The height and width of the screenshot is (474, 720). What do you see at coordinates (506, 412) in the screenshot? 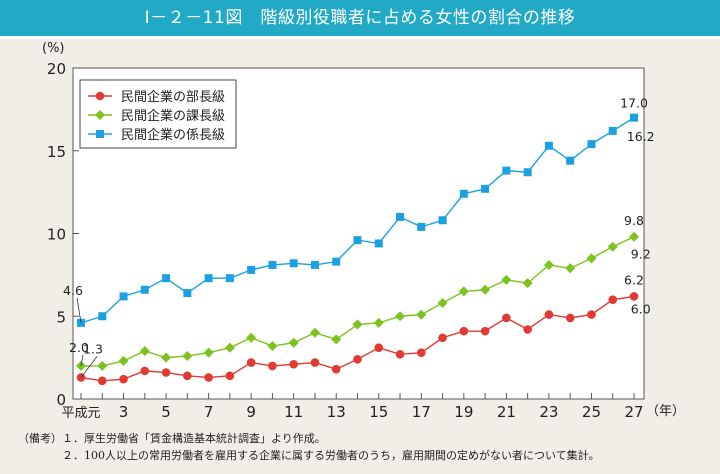
I see `x-tick-label: 21` at bounding box center [506, 412].